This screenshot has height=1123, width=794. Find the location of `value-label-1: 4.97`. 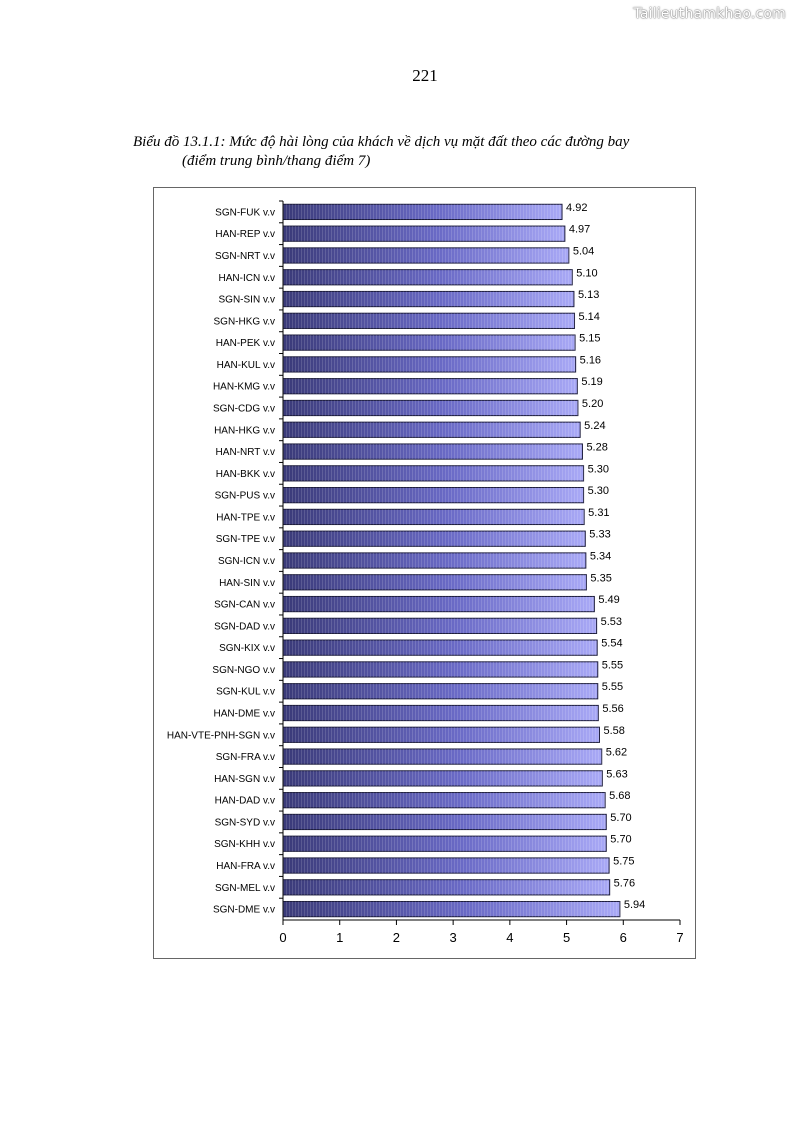

value-label-1: 4.97 is located at coordinates (579, 230).